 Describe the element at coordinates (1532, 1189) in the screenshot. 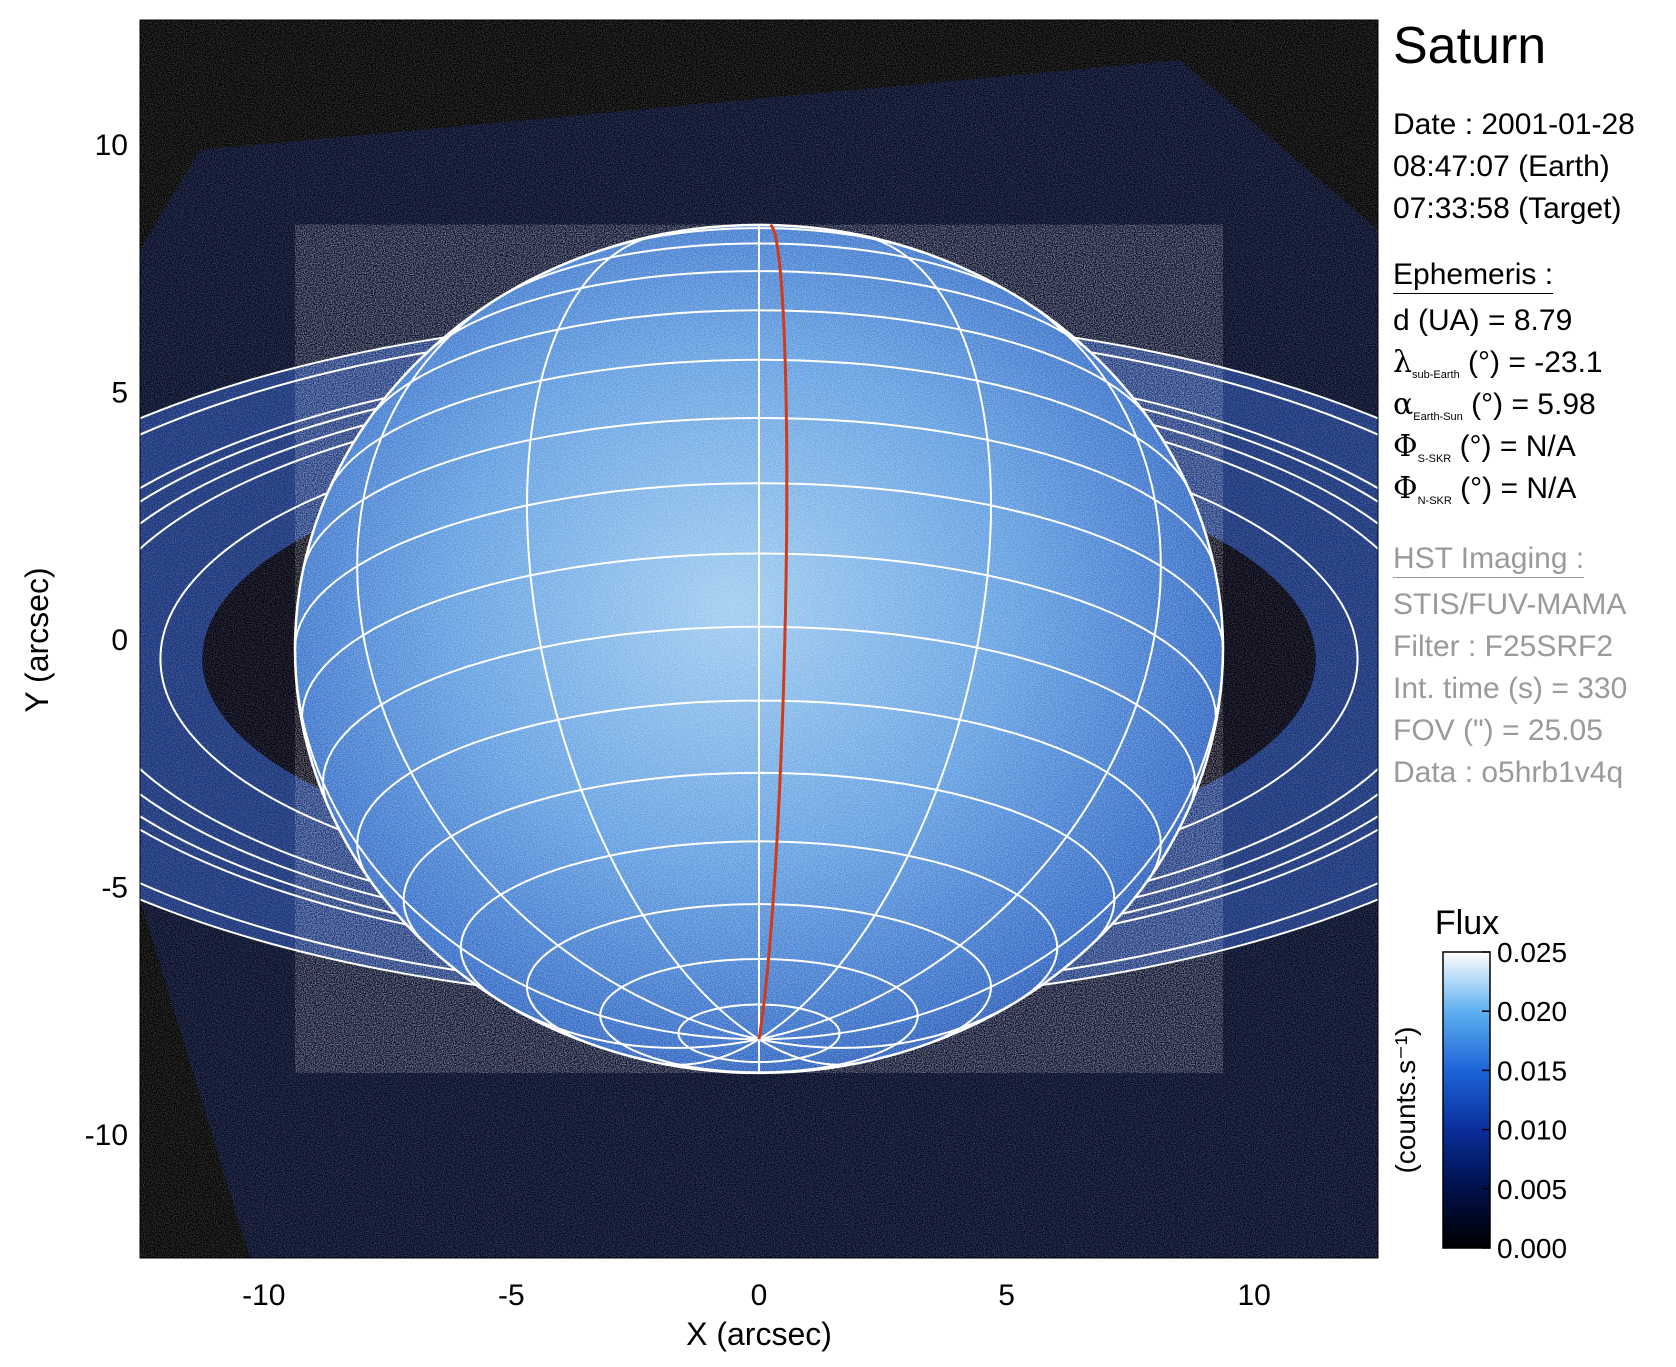

I see `colorbar-tick-label: 0.005` at that location.